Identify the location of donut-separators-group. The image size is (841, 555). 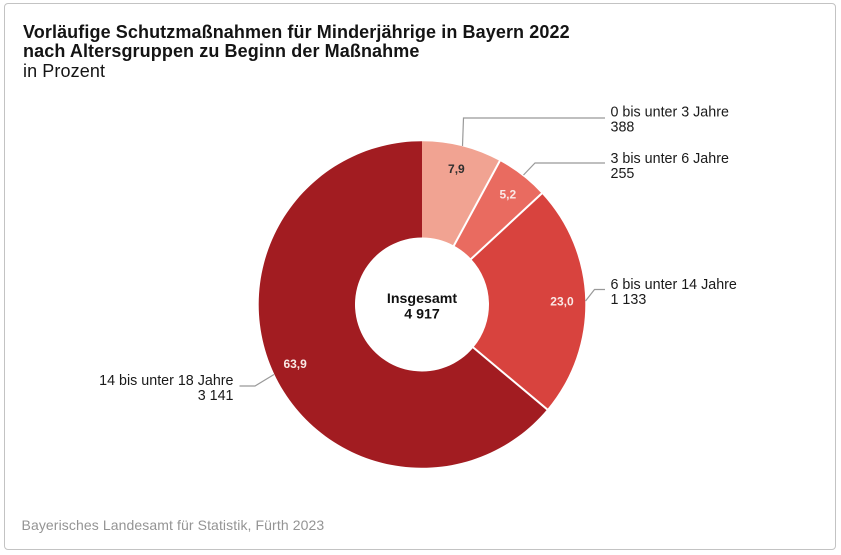
(500, 285).